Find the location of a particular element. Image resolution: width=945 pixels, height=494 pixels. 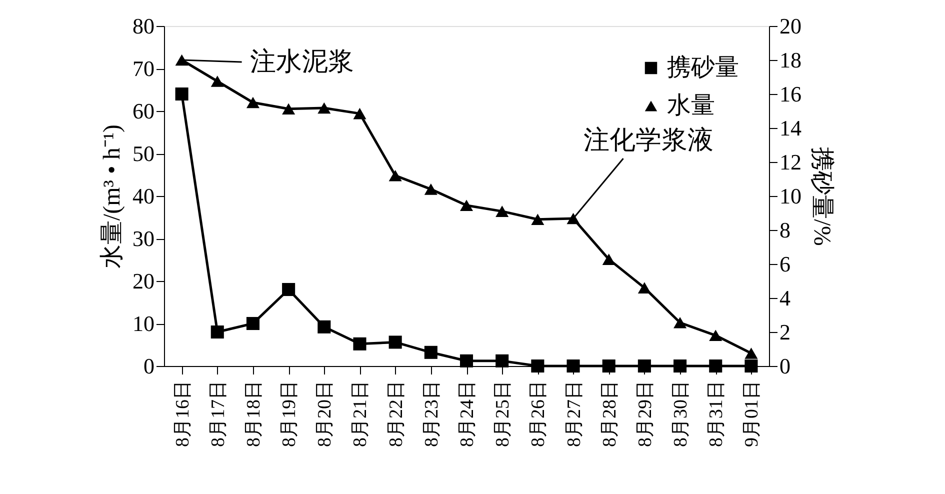

y2-tick-label: 12 is located at coordinates (791, 162).